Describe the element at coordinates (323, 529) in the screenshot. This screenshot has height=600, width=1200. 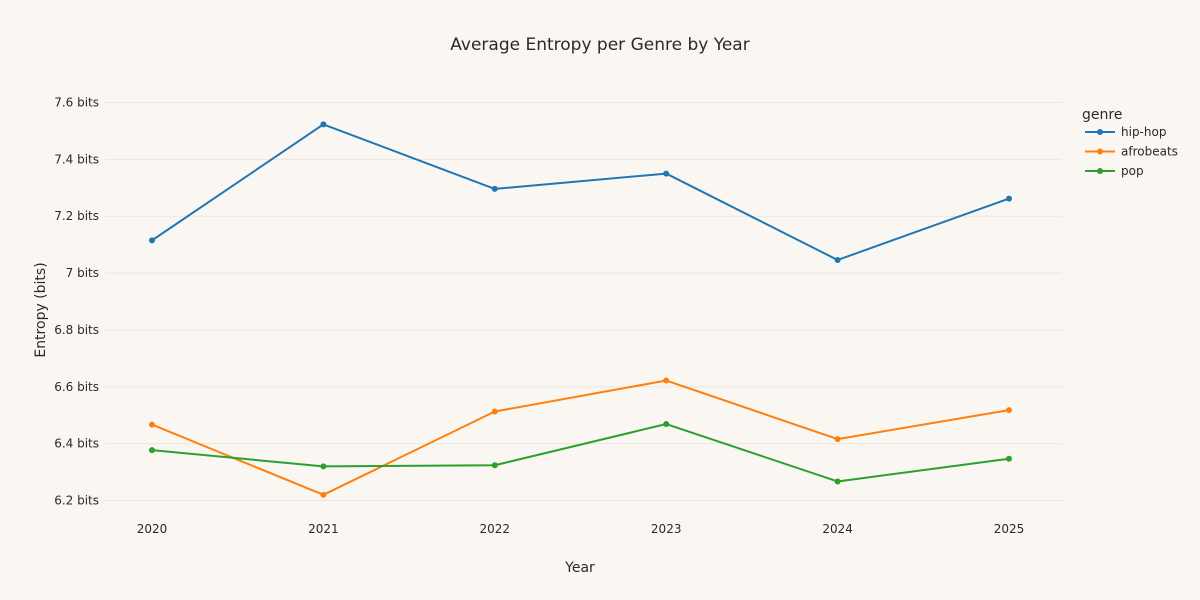
I see `x-tick-label: 2021` at that location.